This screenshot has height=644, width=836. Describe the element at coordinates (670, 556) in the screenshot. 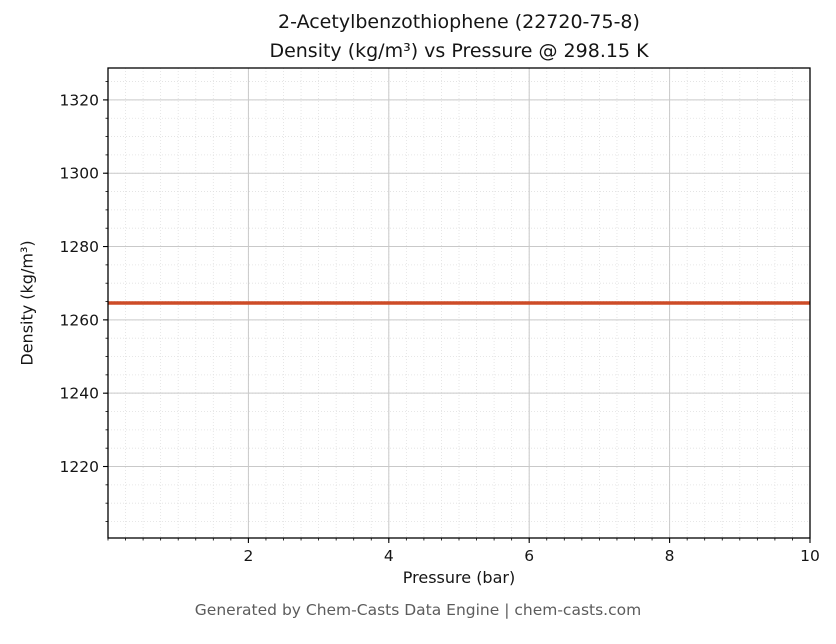

I see `x-tick-label: 8` at that location.